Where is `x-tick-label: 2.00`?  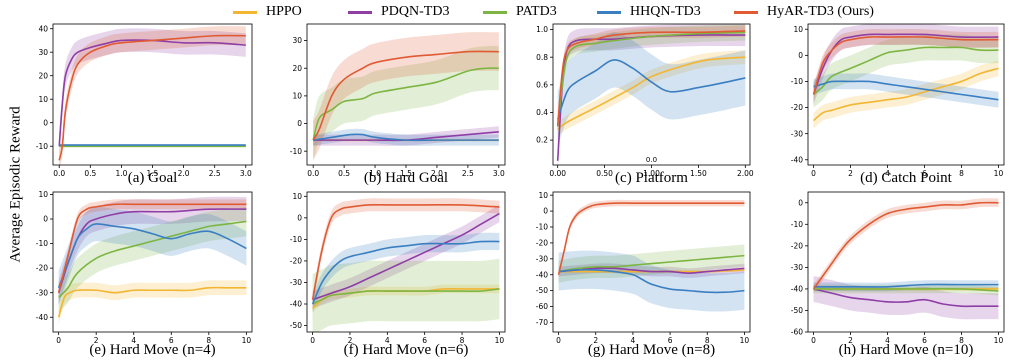 x-tick-label: 2.00 is located at coordinates (745, 173).